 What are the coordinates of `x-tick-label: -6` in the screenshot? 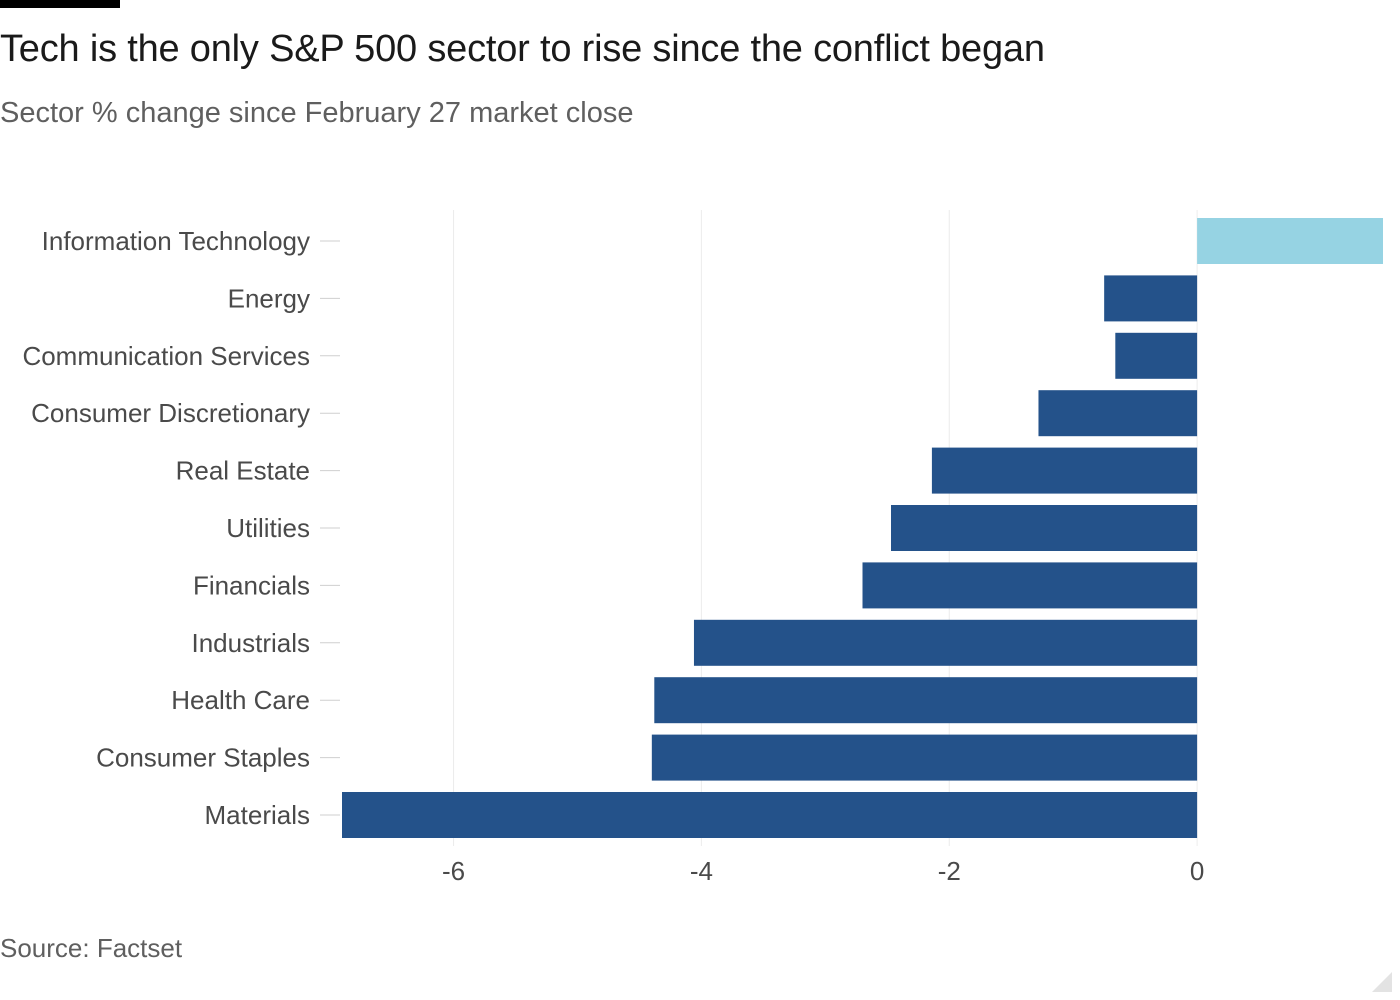 It's located at (453, 871).